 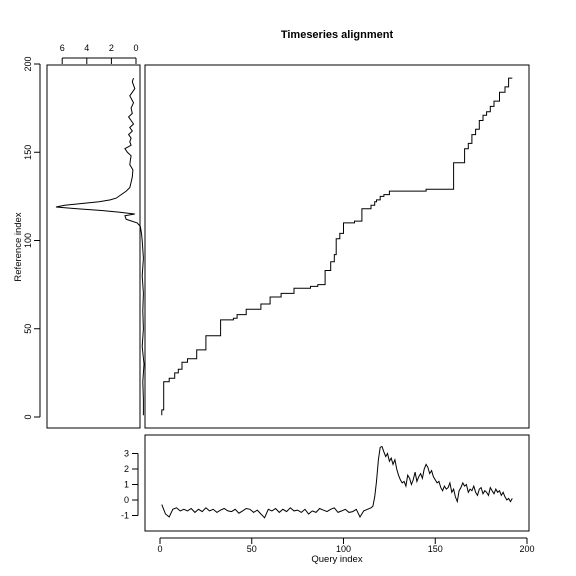 I want to click on reference-value-axis: 6 4 2 0, so click(x=99, y=53).